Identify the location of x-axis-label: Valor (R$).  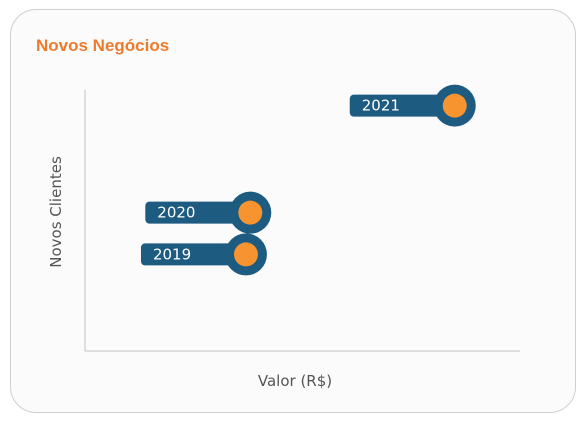
(295, 381).